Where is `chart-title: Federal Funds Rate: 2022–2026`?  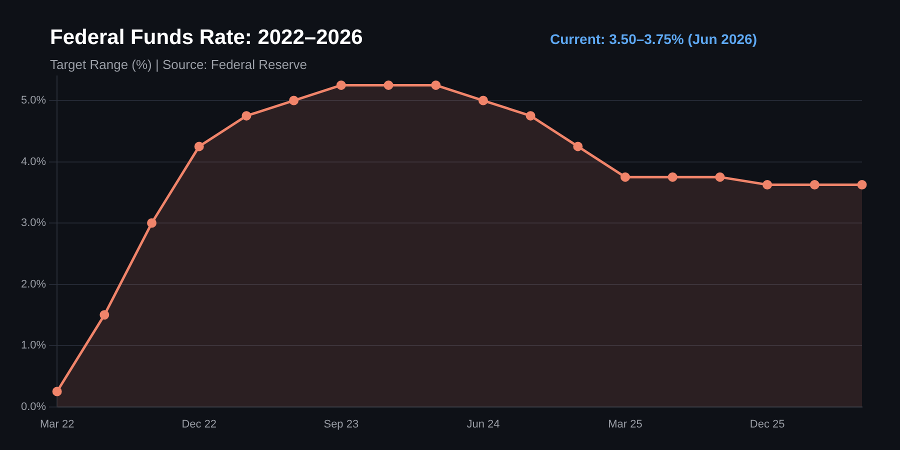 chart-title: Federal Funds Rate: 2022–2026 is located at coordinates (206, 38).